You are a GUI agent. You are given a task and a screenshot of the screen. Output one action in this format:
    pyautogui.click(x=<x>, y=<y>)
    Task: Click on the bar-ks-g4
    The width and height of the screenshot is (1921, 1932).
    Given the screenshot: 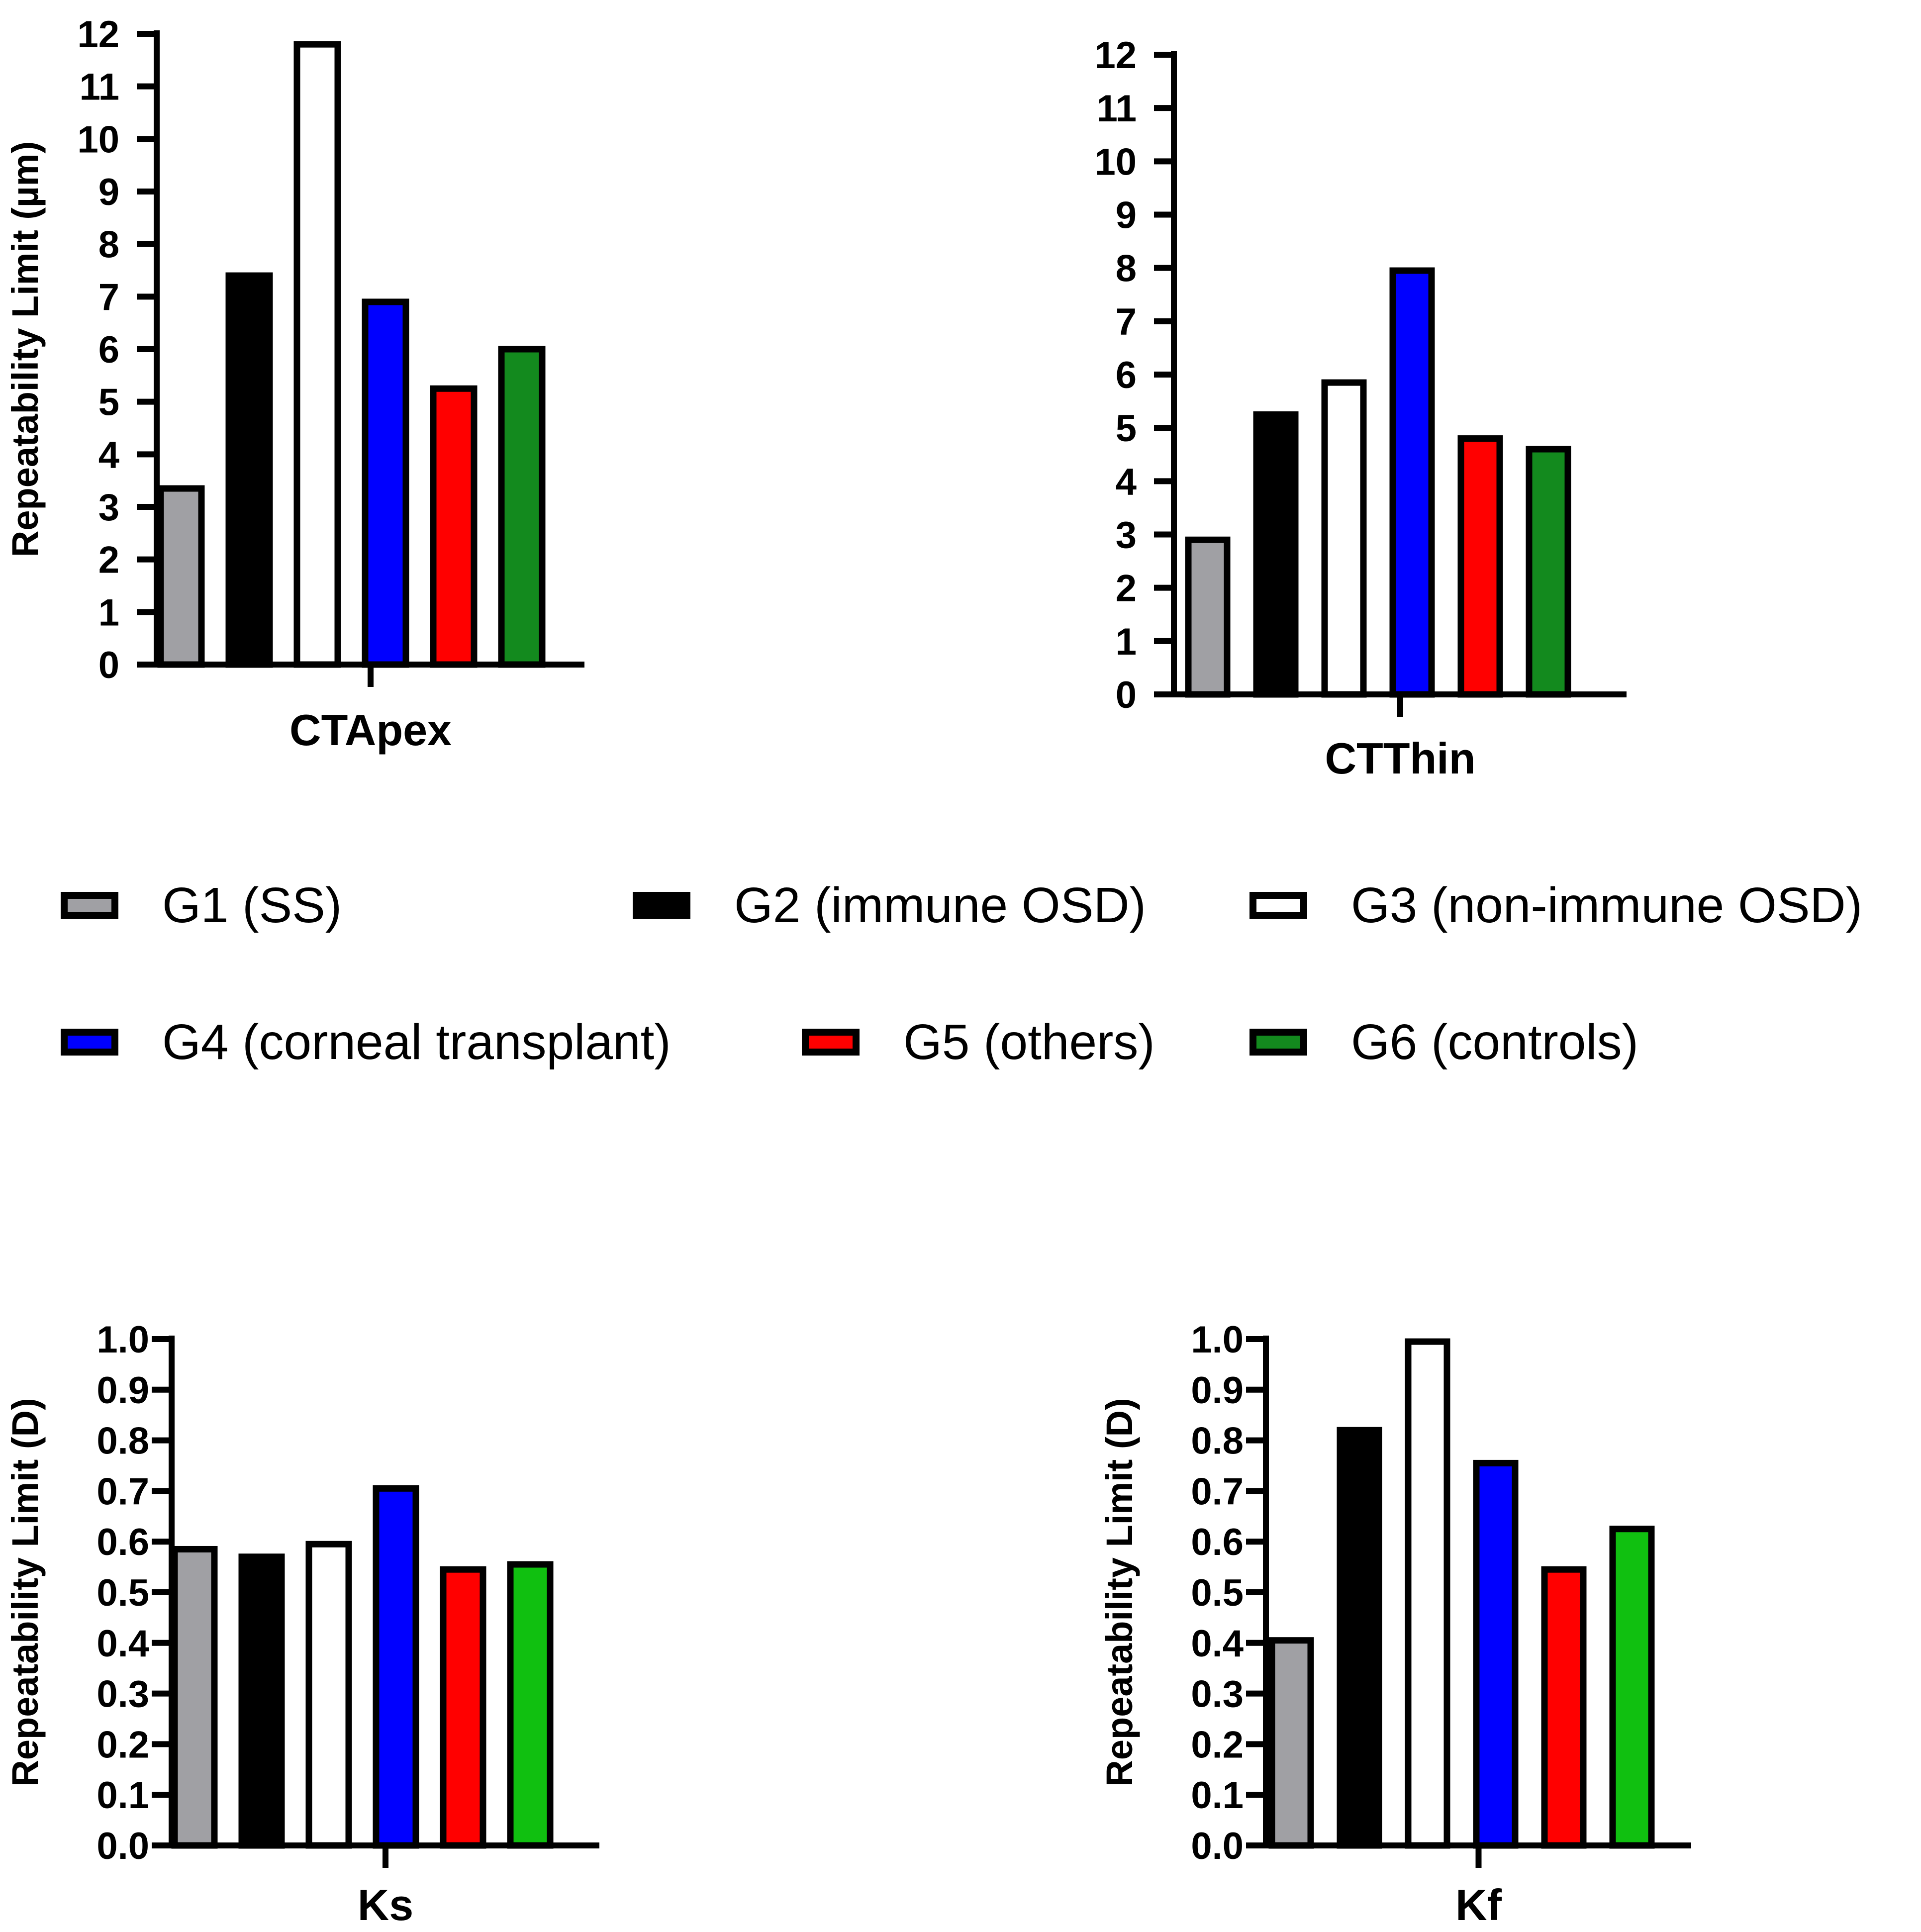 What is the action you would take?
    pyautogui.click(x=396, y=1667)
    